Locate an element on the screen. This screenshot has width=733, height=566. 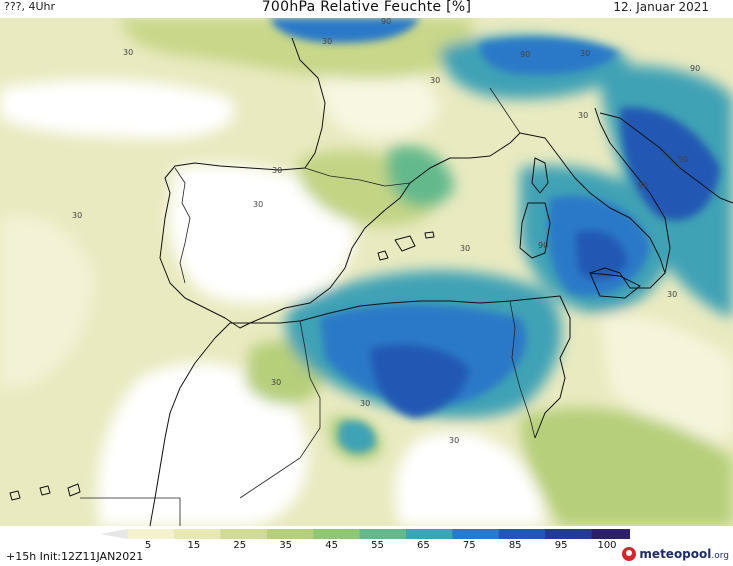
dry-zone-iberia is located at coordinates (261, 233).